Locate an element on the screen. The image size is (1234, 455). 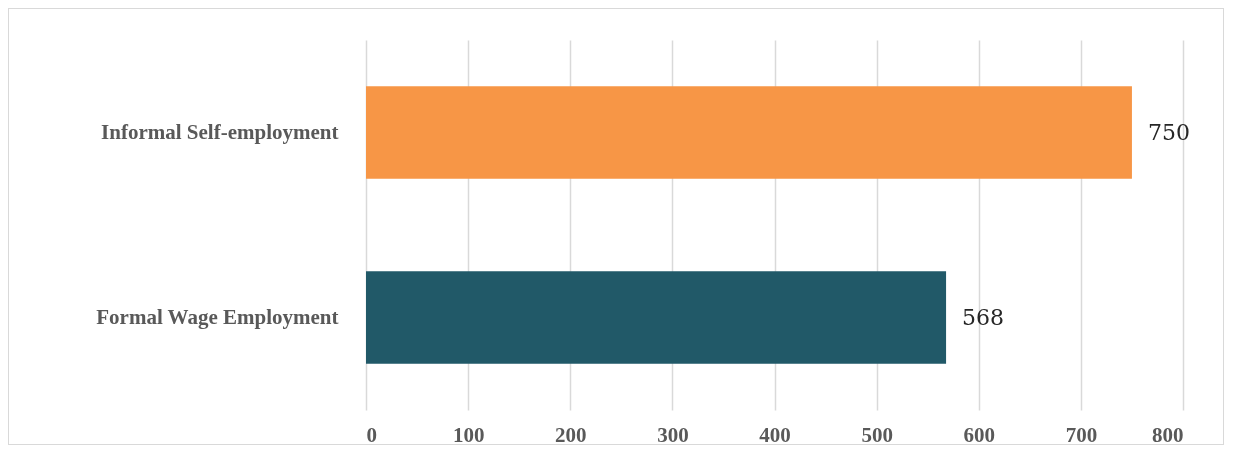
x-tick-label: 600 is located at coordinates (979, 434).